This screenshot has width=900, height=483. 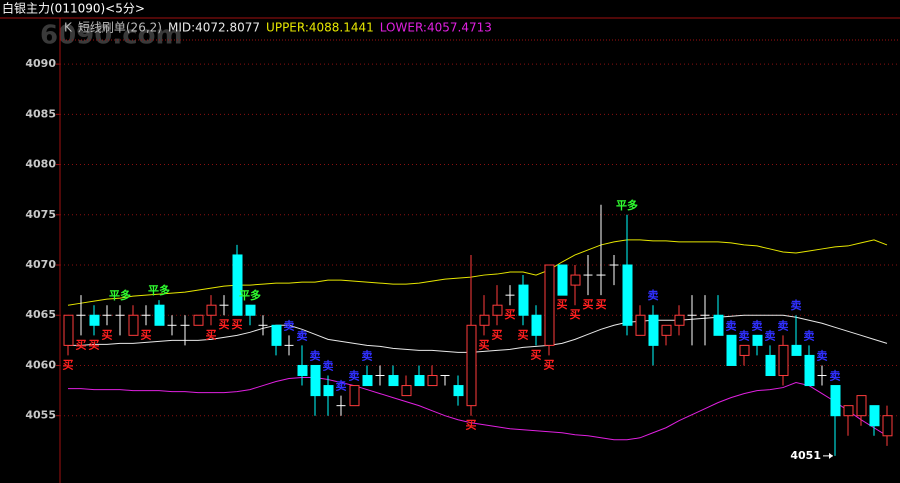 What do you see at coordinates (40, 415) in the screenshot?
I see `y-tick-label: 4055` at bounding box center [40, 415].